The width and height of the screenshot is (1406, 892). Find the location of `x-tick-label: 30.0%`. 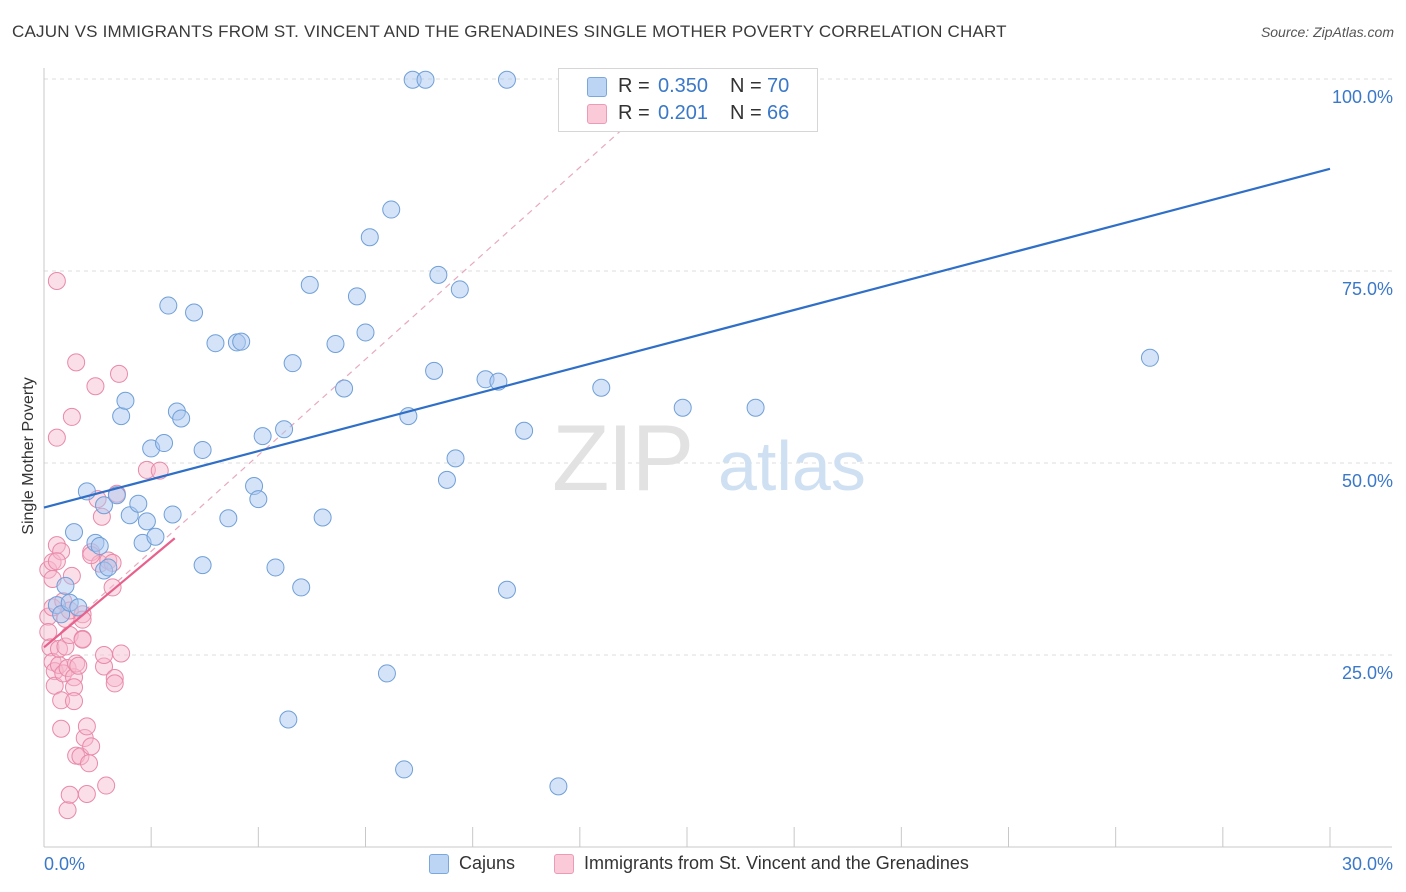

x-tick-label: 30.0% is located at coordinates (1367, 864).